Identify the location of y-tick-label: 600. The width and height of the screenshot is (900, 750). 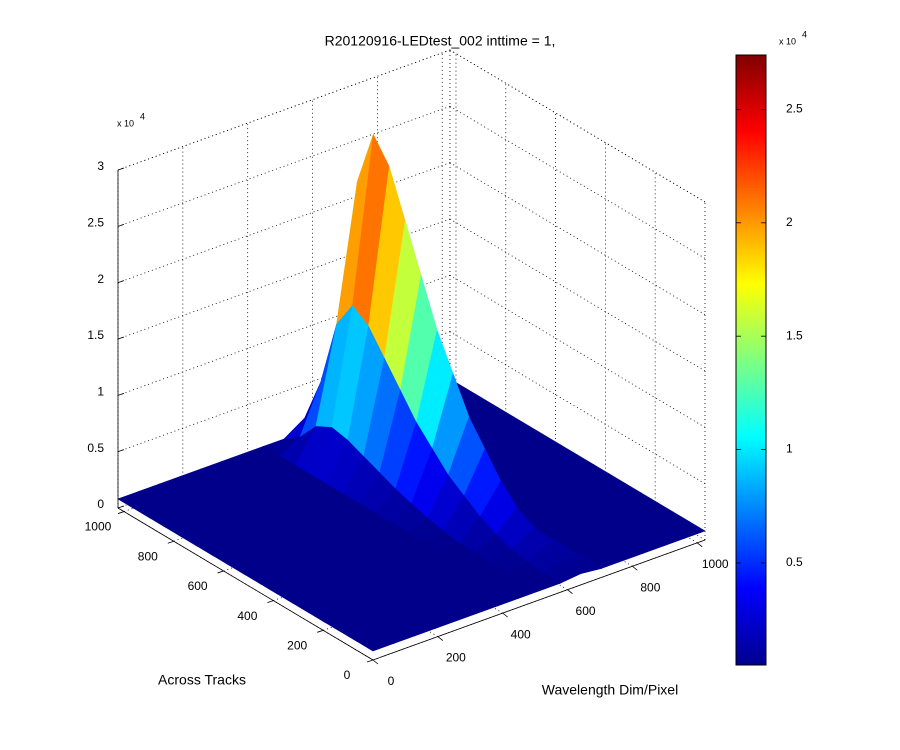
(198, 586).